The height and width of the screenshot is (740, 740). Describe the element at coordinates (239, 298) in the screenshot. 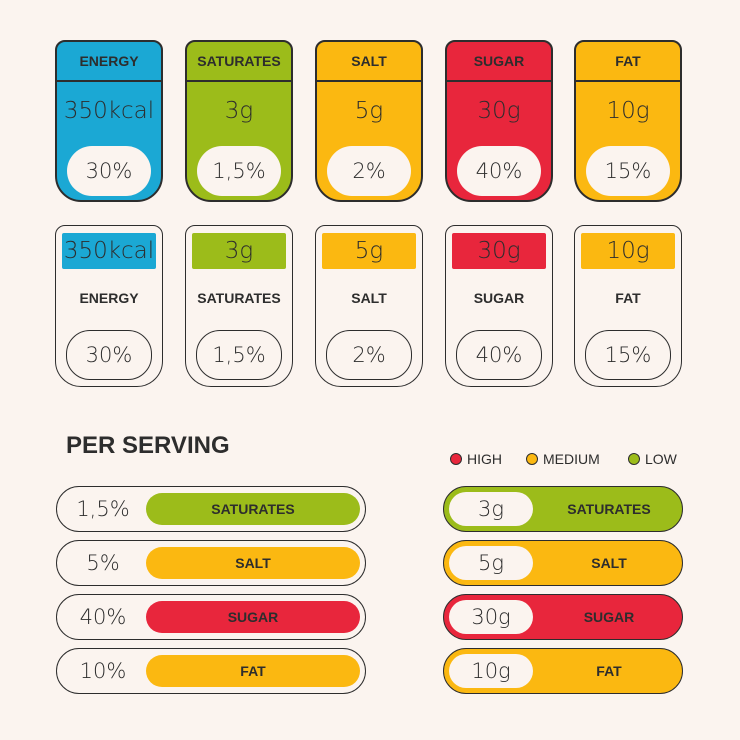

I see `card-label: SATURATES` at that location.